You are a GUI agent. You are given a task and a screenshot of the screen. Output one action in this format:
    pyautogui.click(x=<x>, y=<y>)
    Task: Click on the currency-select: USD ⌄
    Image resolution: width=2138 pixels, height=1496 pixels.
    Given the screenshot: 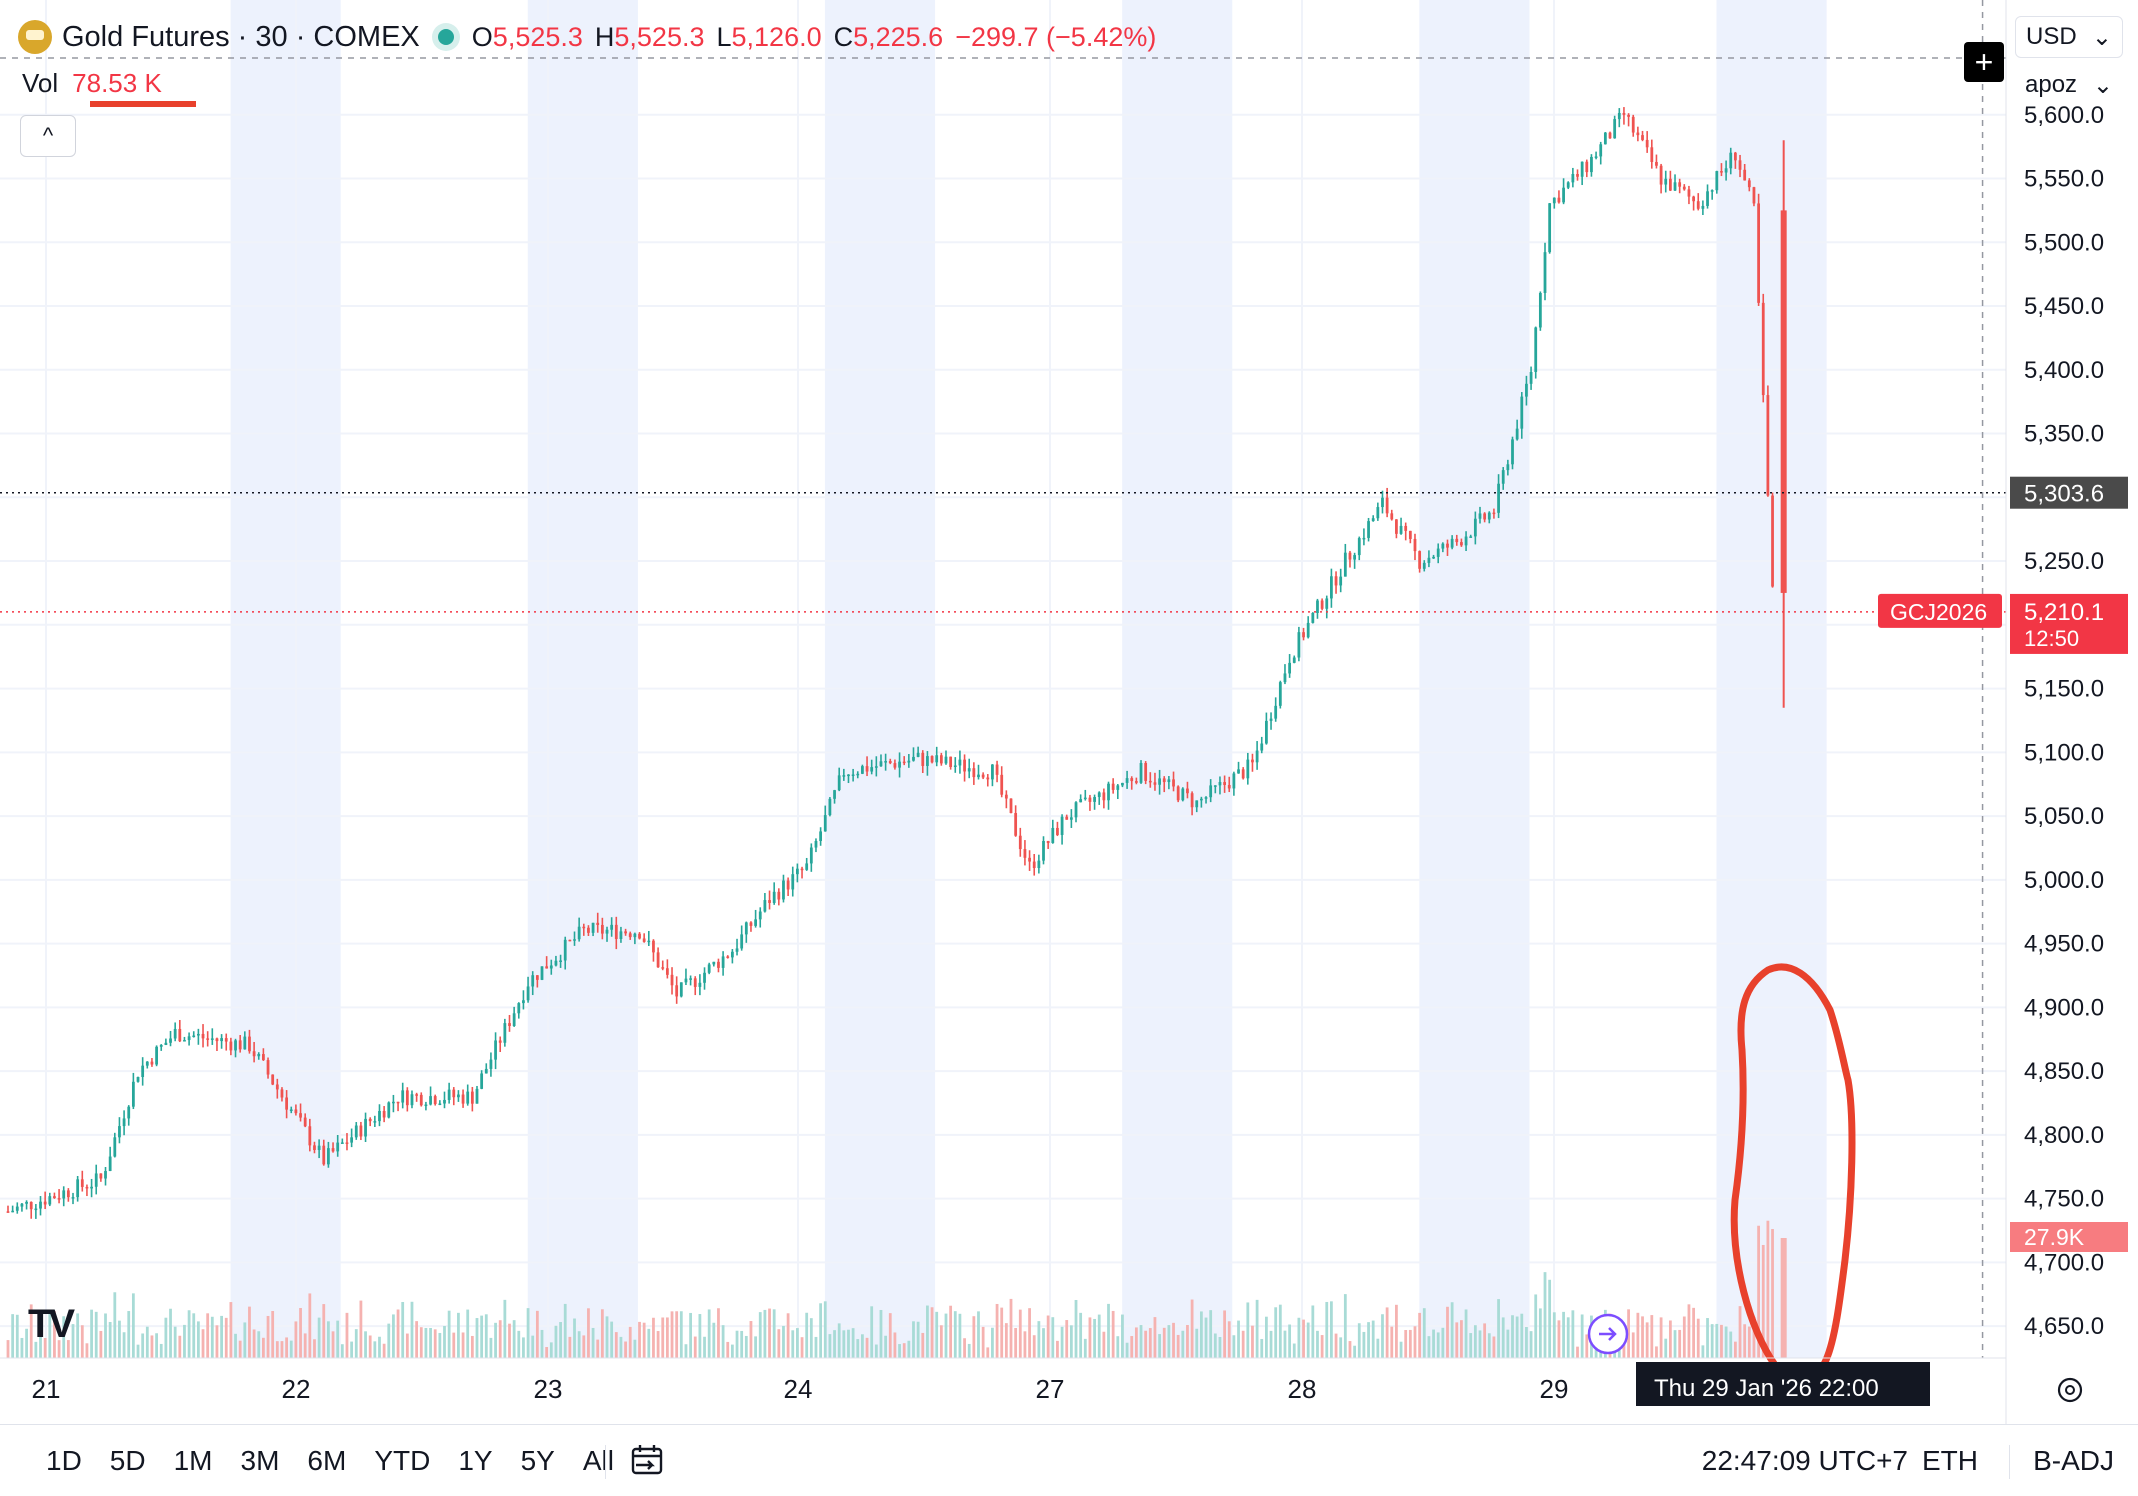 What is the action you would take?
    pyautogui.click(x=2069, y=37)
    